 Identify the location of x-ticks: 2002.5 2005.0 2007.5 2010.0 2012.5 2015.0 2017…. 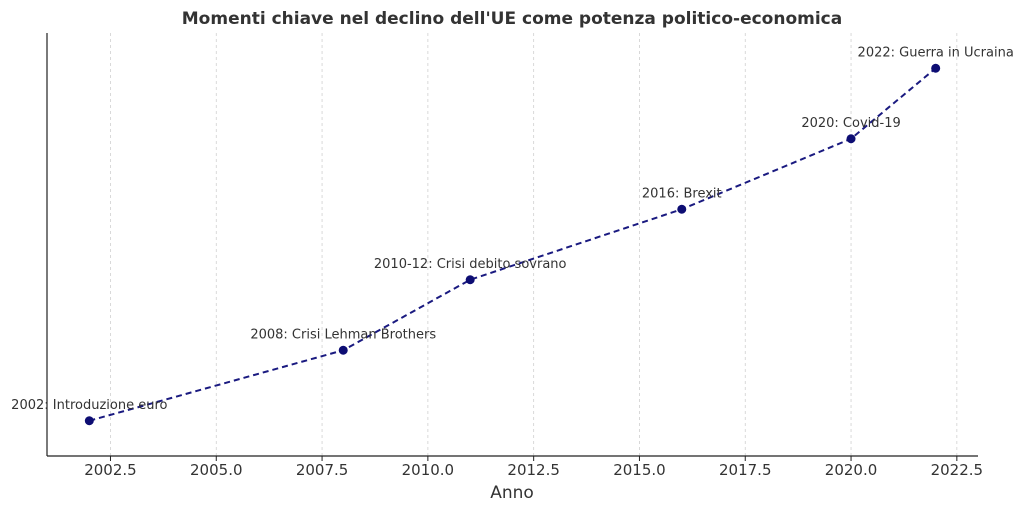
(533, 467).